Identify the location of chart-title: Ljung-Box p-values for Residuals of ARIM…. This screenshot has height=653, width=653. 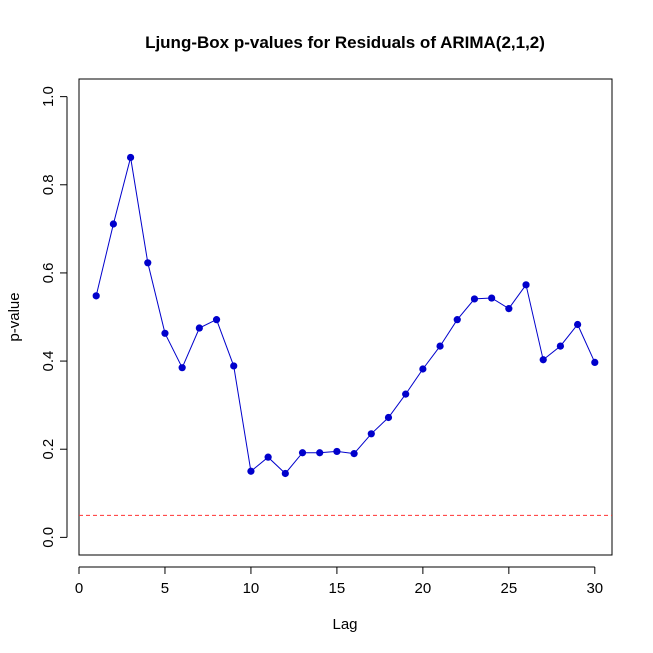
(345, 42).